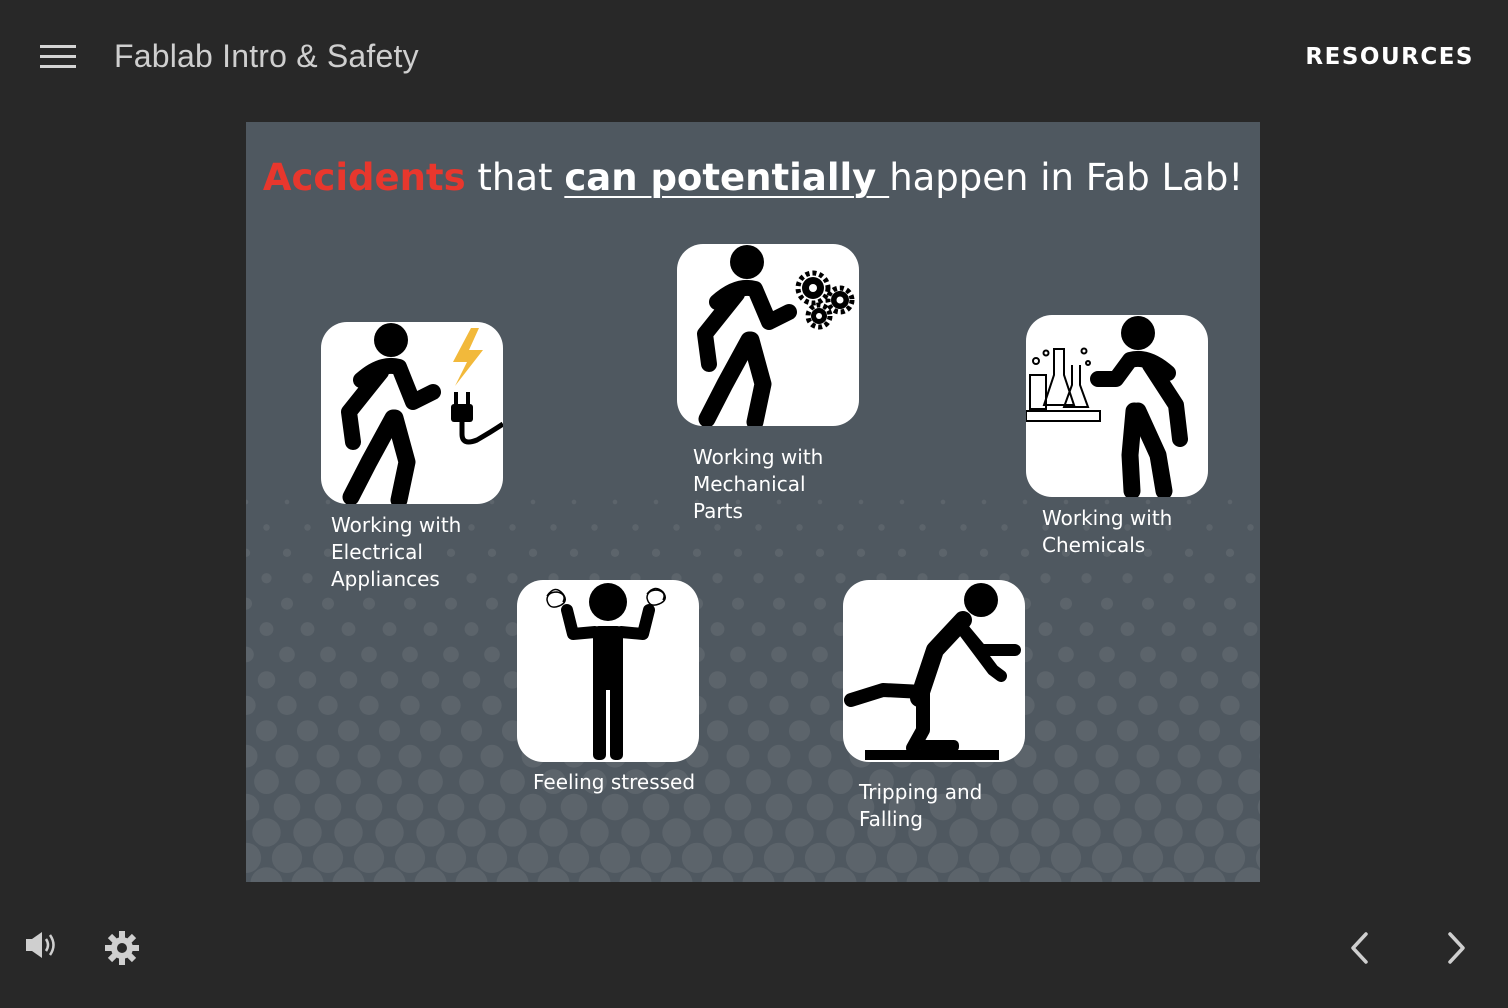 Image resolution: width=1508 pixels, height=1008 pixels. Describe the element at coordinates (776, 335) in the screenshot. I see `mechanical-gears-icon` at that location.